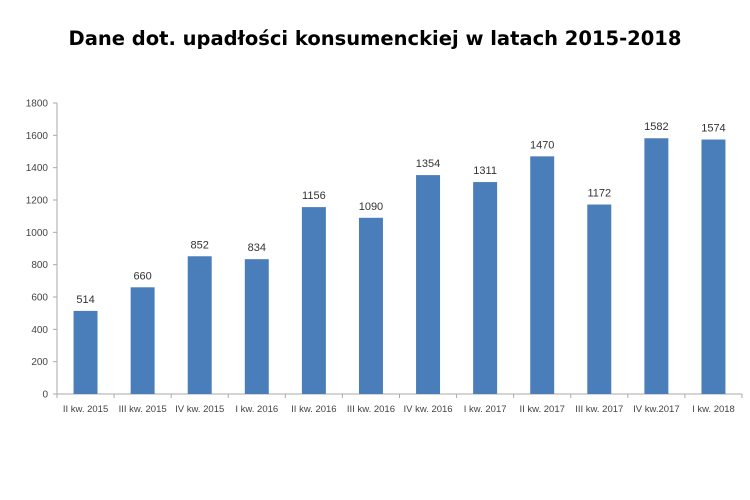  What do you see at coordinates (541, 409) in the screenshot?
I see `x-tick-label: II kw. 2017` at bounding box center [541, 409].